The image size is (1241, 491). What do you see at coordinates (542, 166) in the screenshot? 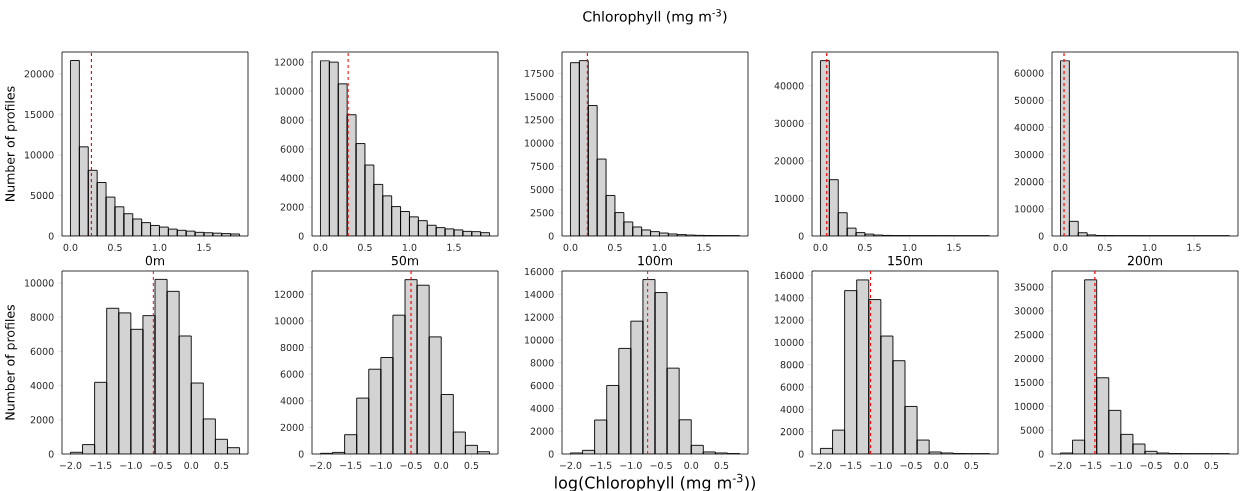
I see `y-tick-label: 7500` at bounding box center [542, 166].